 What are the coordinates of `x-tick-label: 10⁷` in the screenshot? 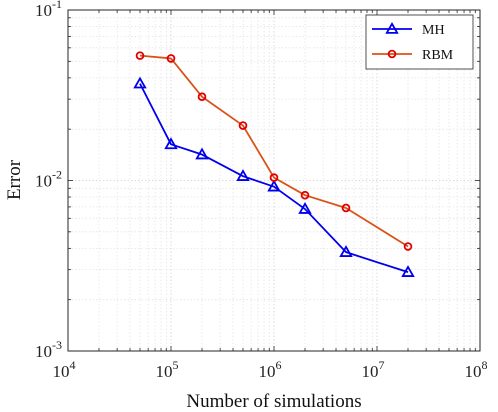 It's located at (373, 369).